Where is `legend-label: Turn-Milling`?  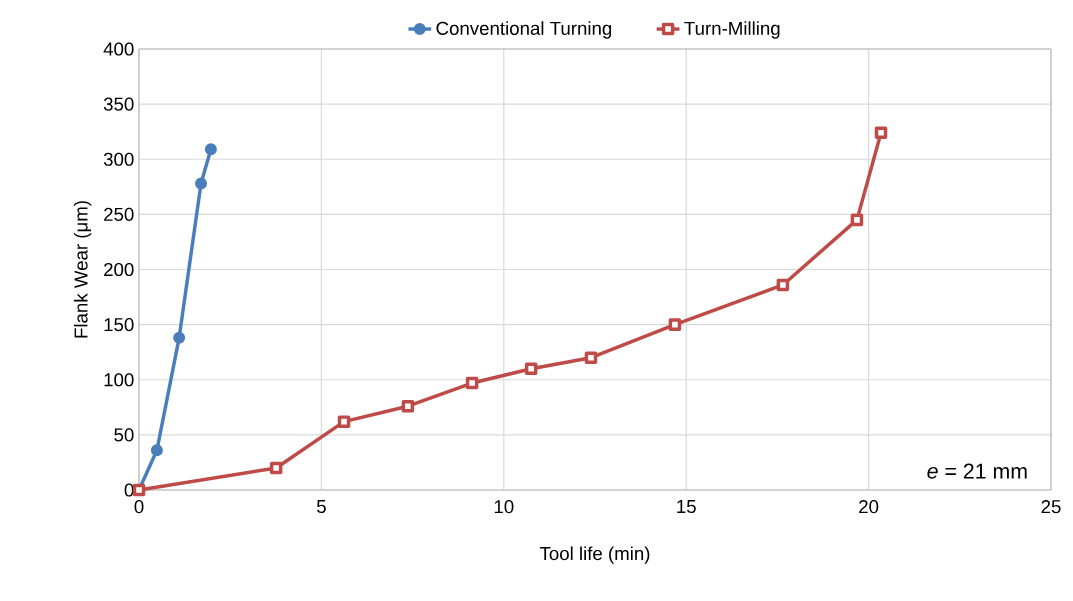 legend-label: Turn-Milling is located at coordinates (732, 30).